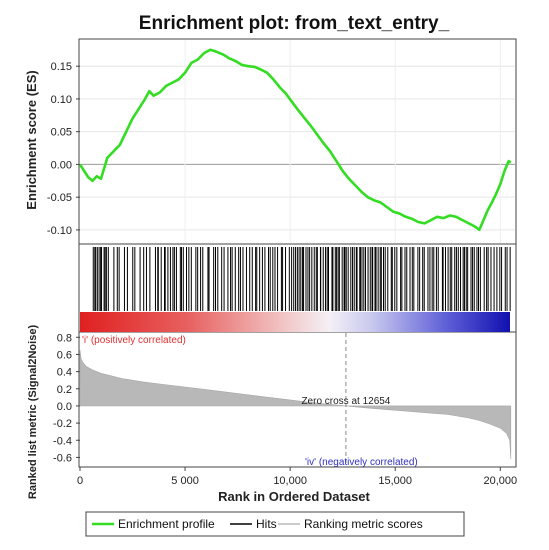  I want to click on rank-tick-label: -0.6, so click(62, 458).